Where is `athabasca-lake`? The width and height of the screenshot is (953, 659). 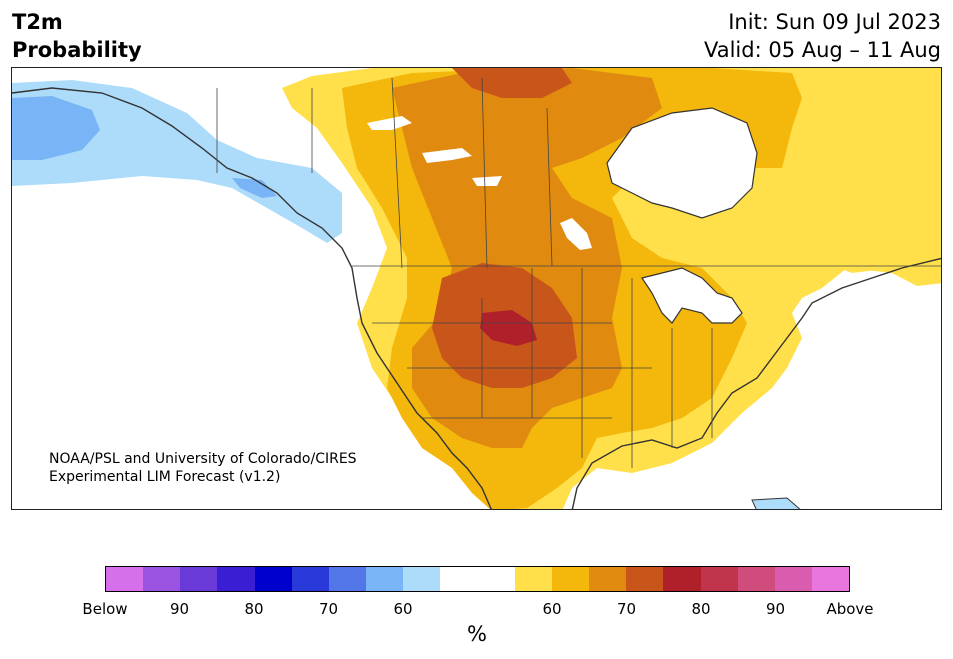 athabasca-lake is located at coordinates (487, 181).